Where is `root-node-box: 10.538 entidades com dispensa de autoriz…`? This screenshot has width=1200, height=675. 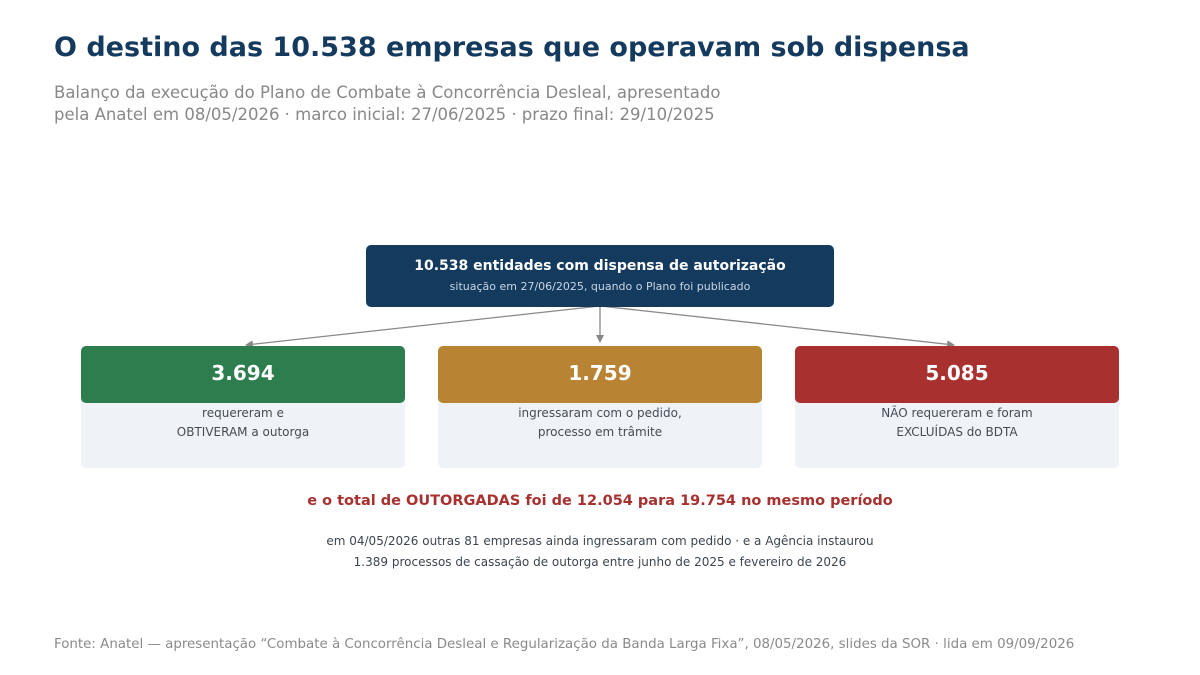
root-node-box: 10.538 entidades com dispensa de autoriz… is located at coordinates (600, 276).